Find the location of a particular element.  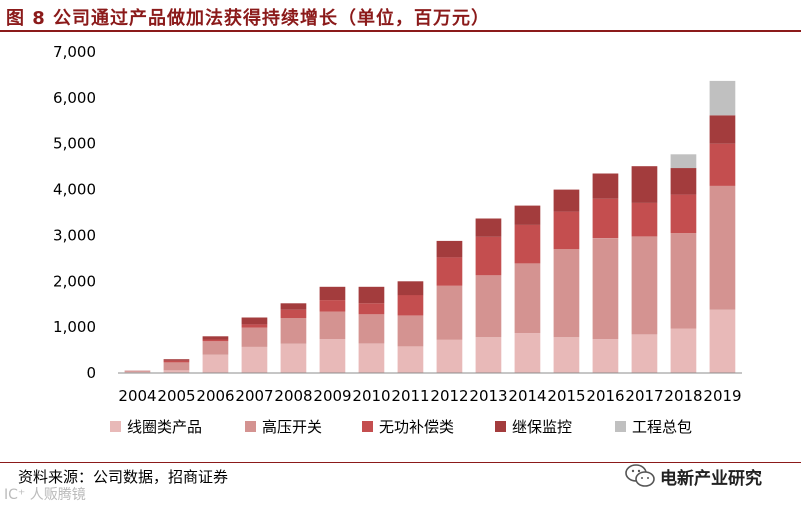

y-tick-label: 3,000 is located at coordinates (74, 235).